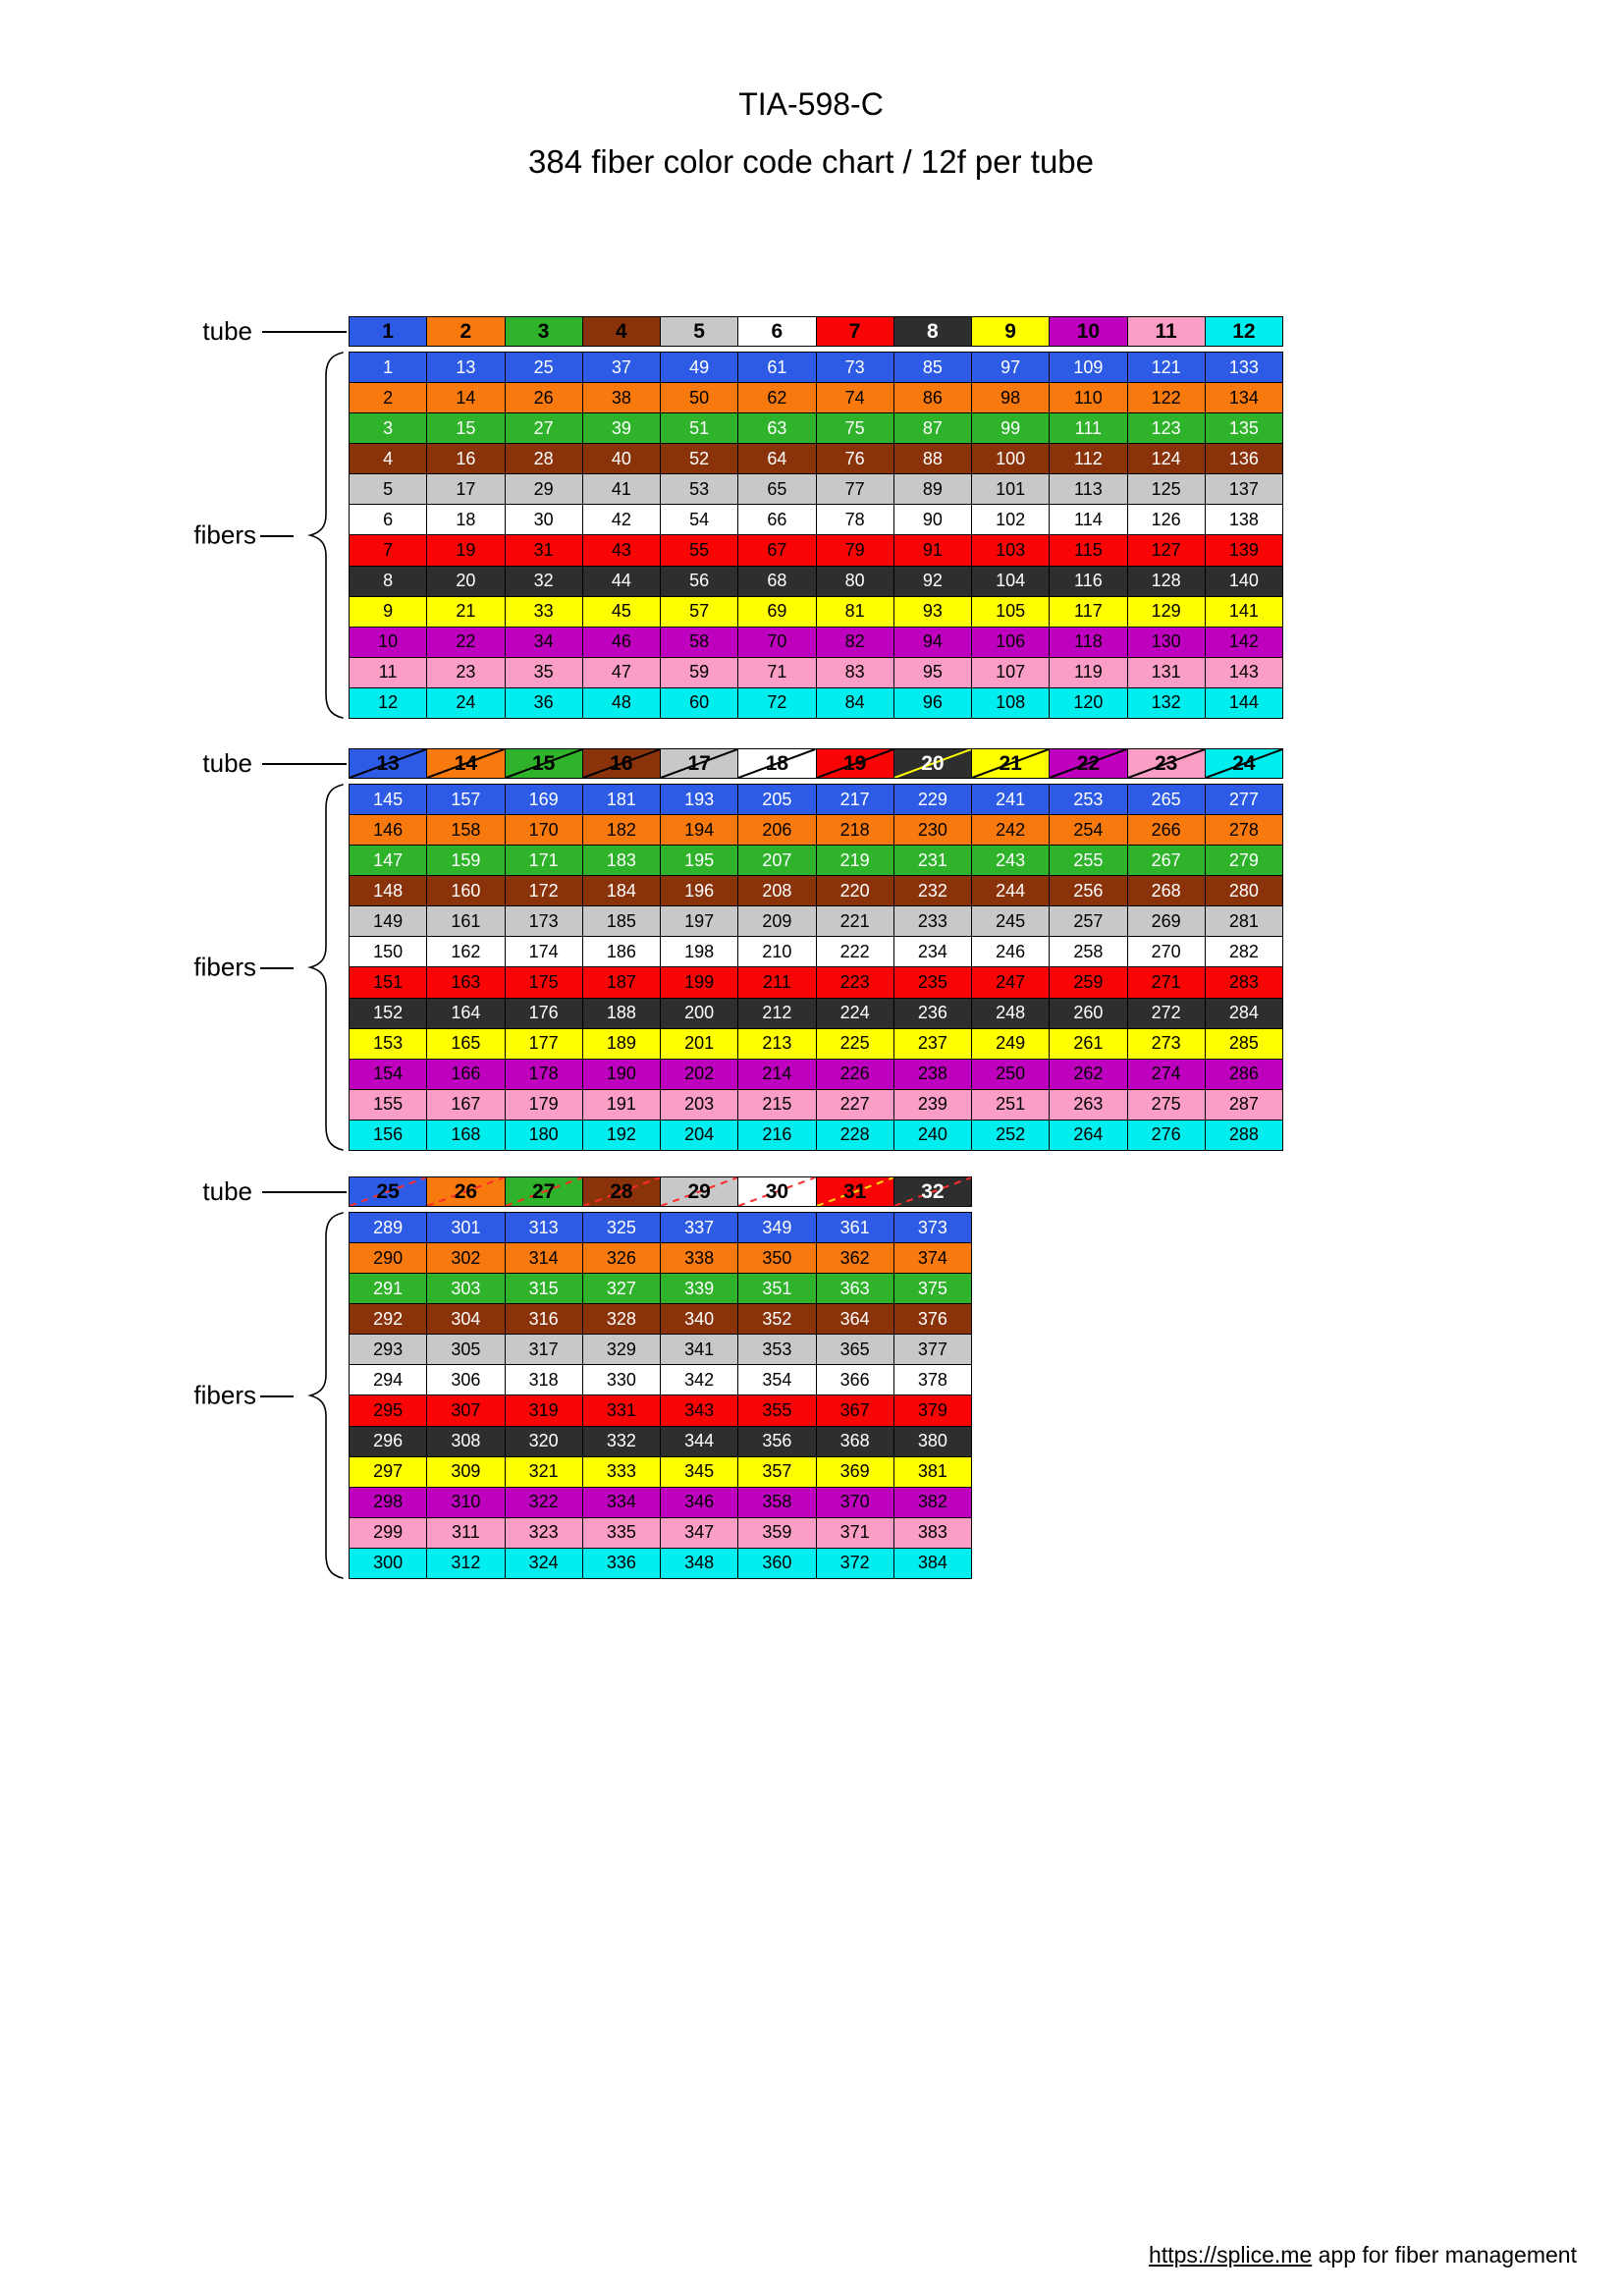 This screenshot has height=2296, width=1622. What do you see at coordinates (465, 1013) in the screenshot?
I see `fiber-cell: 164` at bounding box center [465, 1013].